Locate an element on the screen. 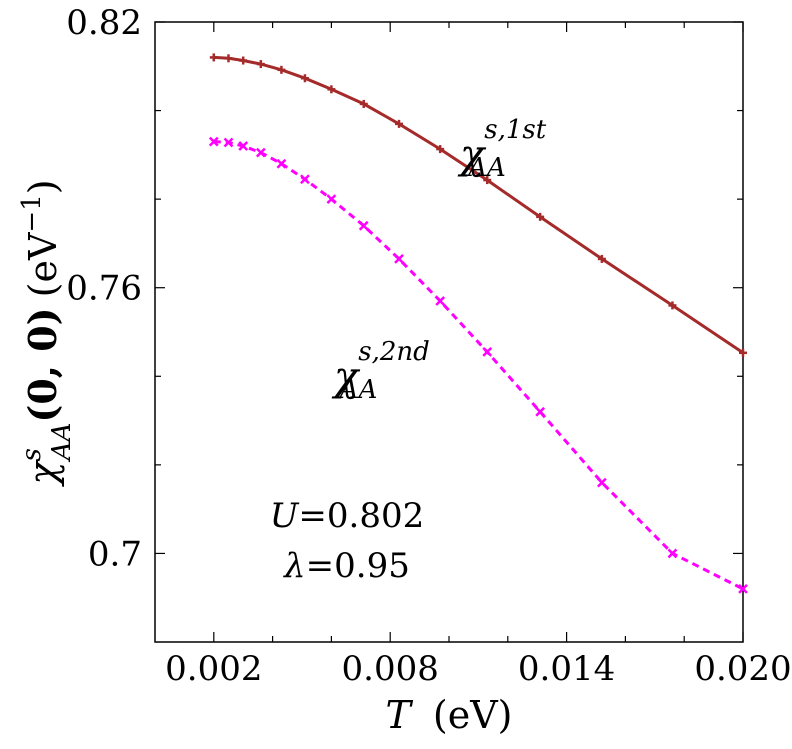  series-label-1st: χs,1st AA is located at coordinates (502, 149).